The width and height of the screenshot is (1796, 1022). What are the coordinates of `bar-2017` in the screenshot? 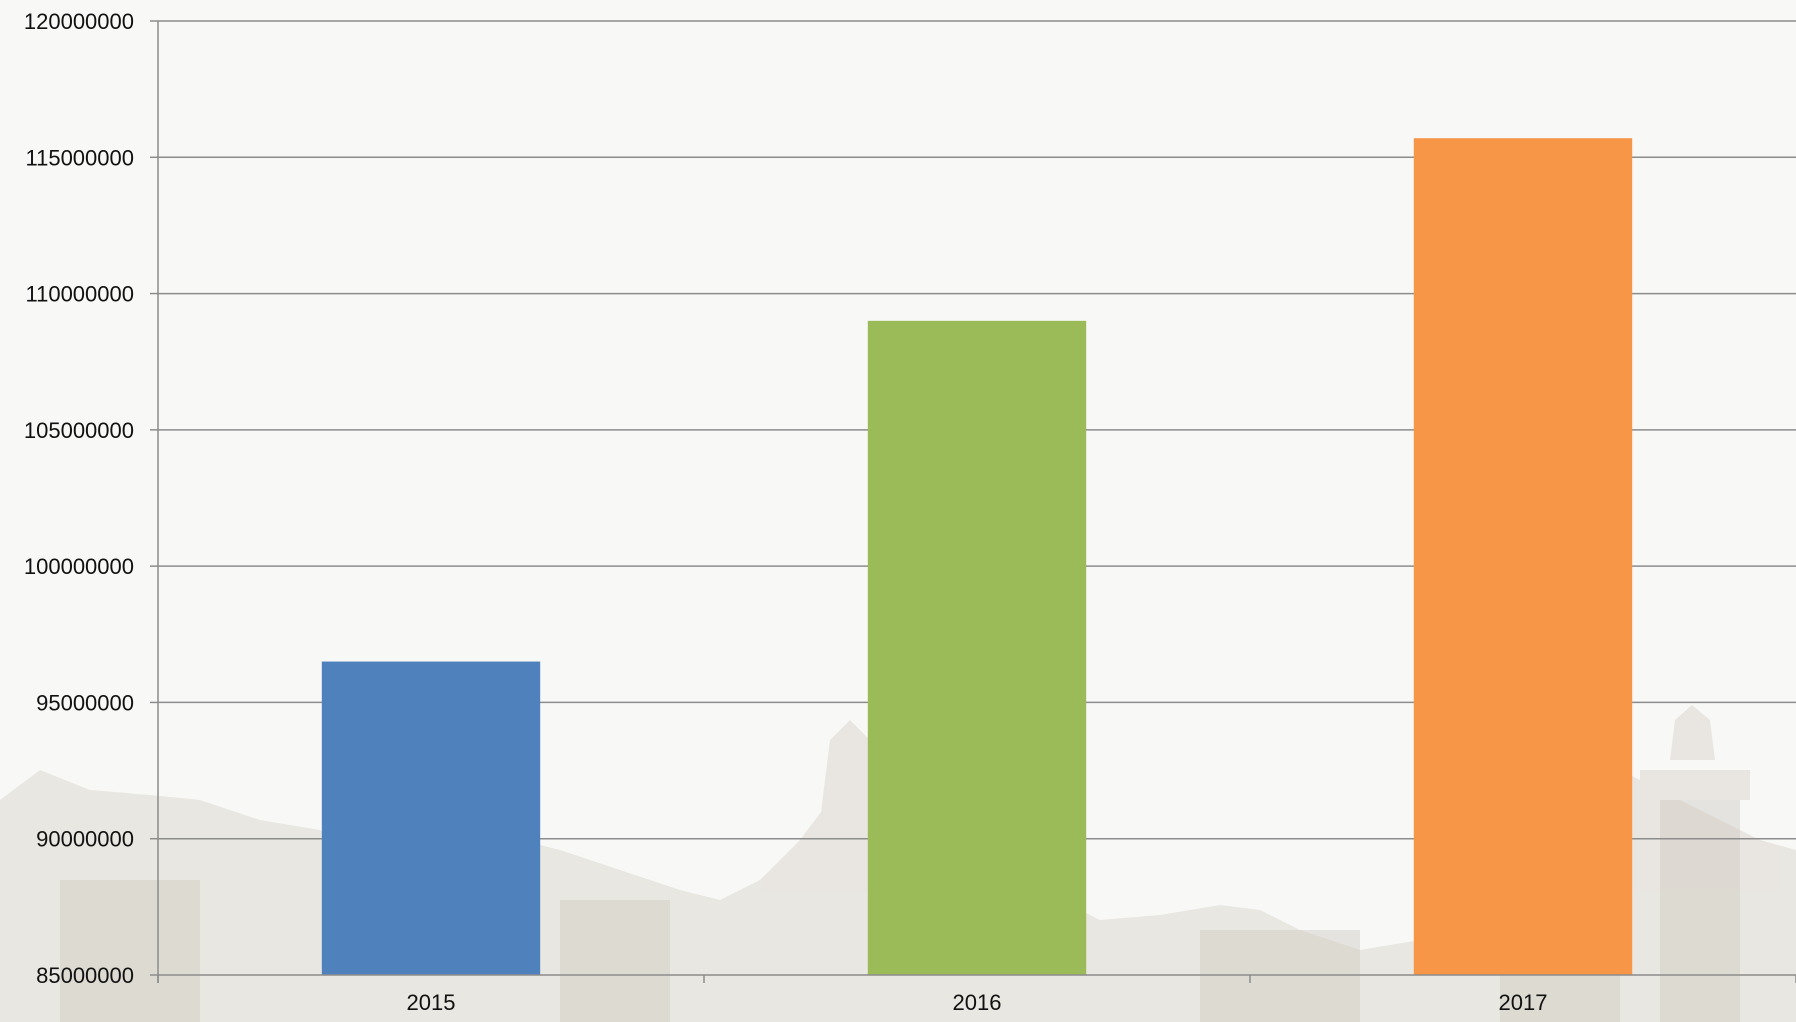 It's located at (1523, 557).